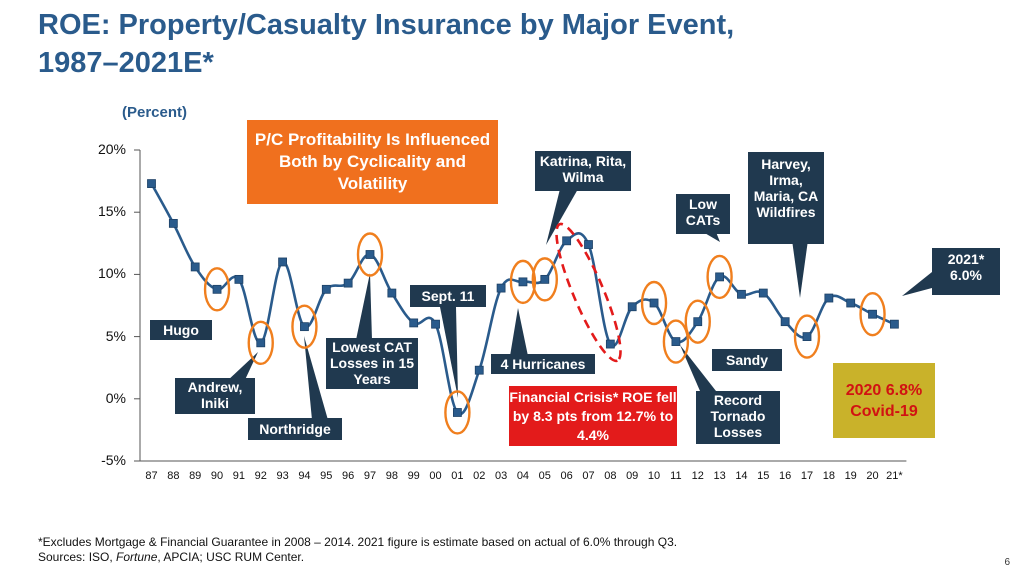  What do you see at coordinates (562, 217) in the screenshot?
I see `pointer-katrina` at bounding box center [562, 217].